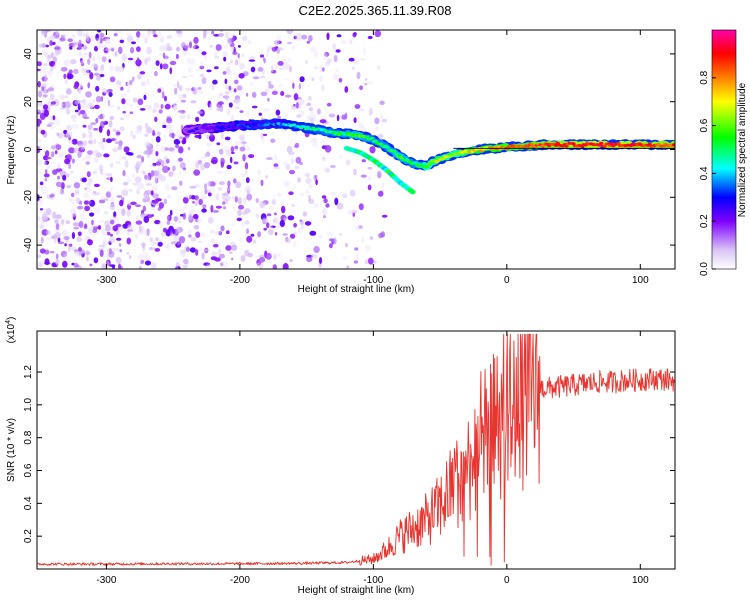  What do you see at coordinates (356, 590) in the screenshot?
I see `snr-x-label: Height of straight line (km)` at bounding box center [356, 590].